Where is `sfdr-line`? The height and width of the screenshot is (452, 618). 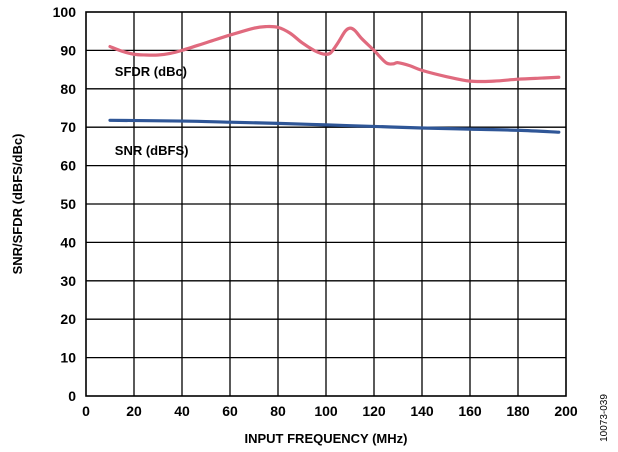 sfdr-line is located at coordinates (334, 54).